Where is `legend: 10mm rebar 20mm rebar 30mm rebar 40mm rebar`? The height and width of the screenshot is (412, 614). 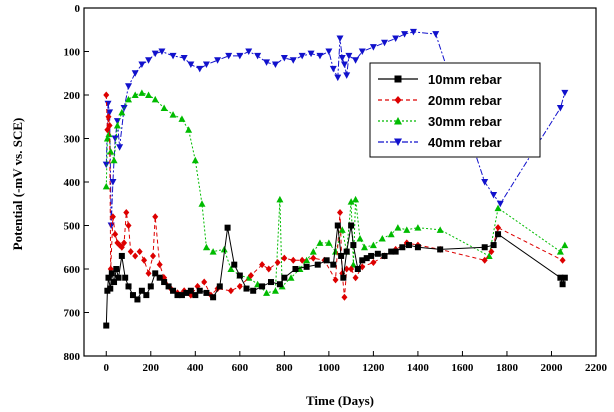
legend: 10mm rebar 20mm rebar 30mm rebar 40mm rebar is located at coordinates (455, 110).